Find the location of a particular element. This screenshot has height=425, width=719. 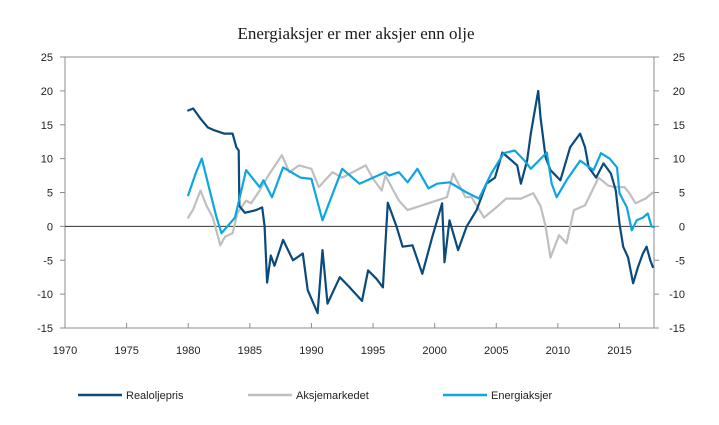

y-tick-label-left: 15 is located at coordinates (47, 126).